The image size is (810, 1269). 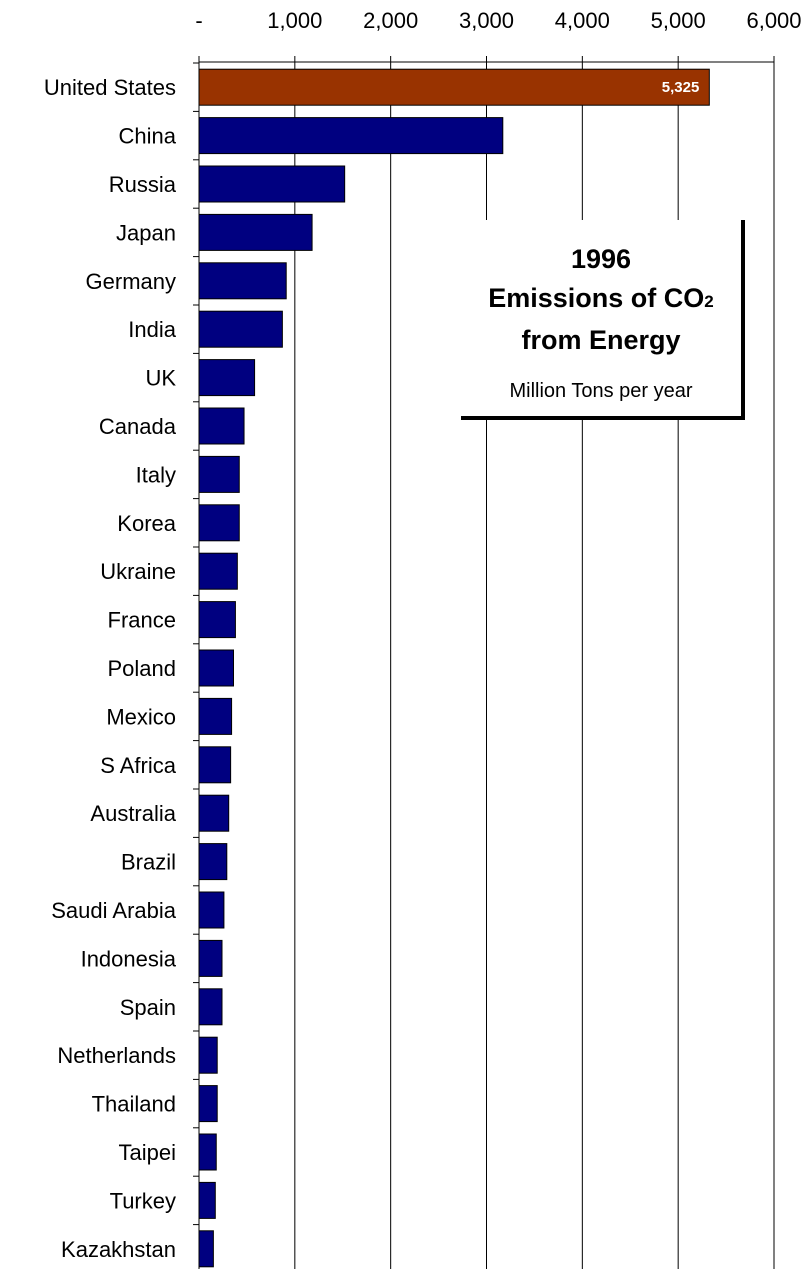 What do you see at coordinates (390, 20) in the screenshot?
I see `x-tick-label: 2,000` at bounding box center [390, 20].